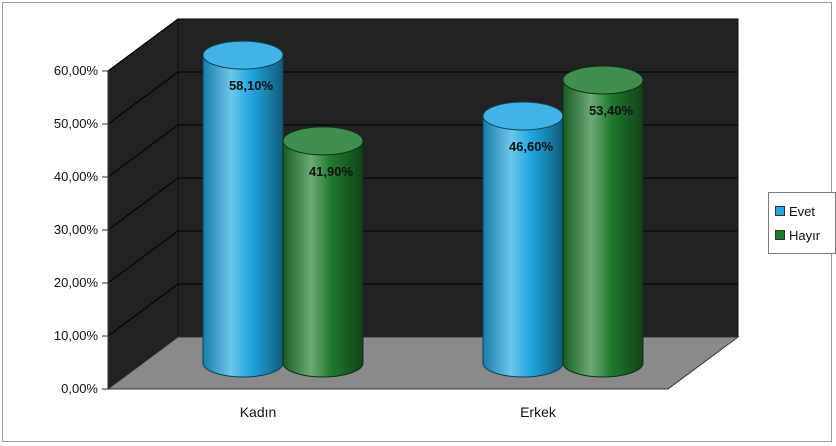 The image size is (836, 446). Describe the element at coordinates (780, 235) in the screenshot. I see `legend-swatch-hayir` at that location.